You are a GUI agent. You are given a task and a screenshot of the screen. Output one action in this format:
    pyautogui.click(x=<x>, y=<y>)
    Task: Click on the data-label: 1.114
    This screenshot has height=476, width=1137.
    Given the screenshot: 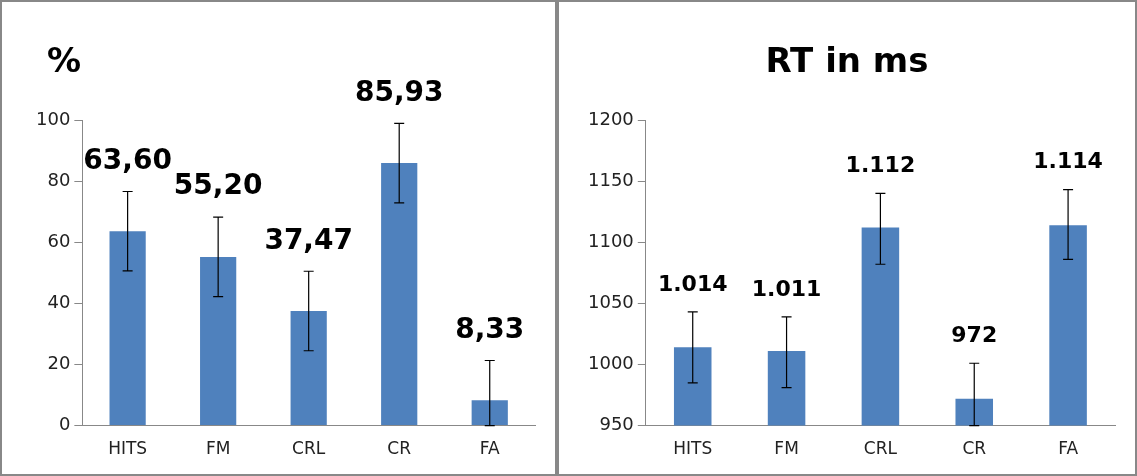 What is the action you would take?
    pyautogui.click(x=1068, y=161)
    